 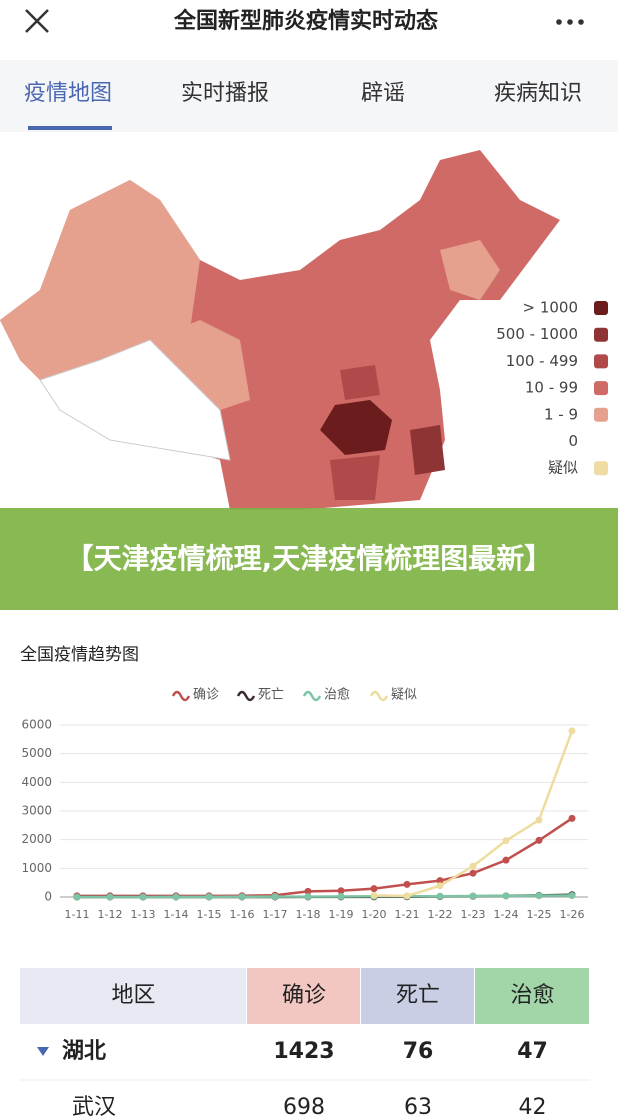 I want to click on legend-label: 1 - 9, so click(x=561, y=414).